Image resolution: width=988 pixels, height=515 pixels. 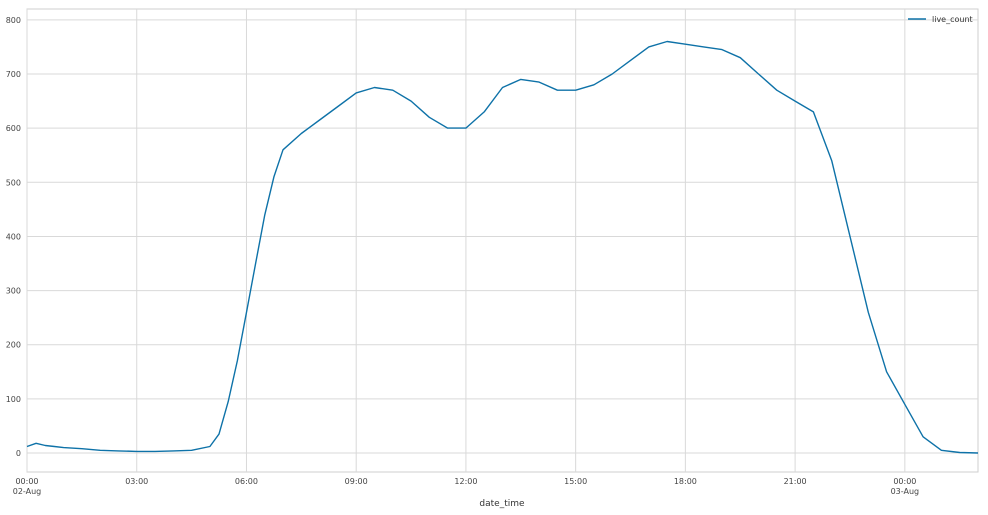 I want to click on x-tick-label: 09:00, so click(x=356, y=481).